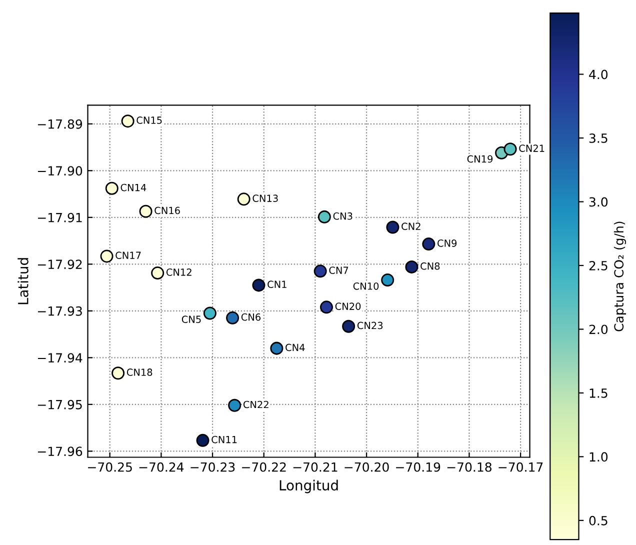 The height and width of the screenshot is (545, 636). Describe the element at coordinates (599, 393) in the screenshot. I see `color-bar-label: 1.5` at that location.